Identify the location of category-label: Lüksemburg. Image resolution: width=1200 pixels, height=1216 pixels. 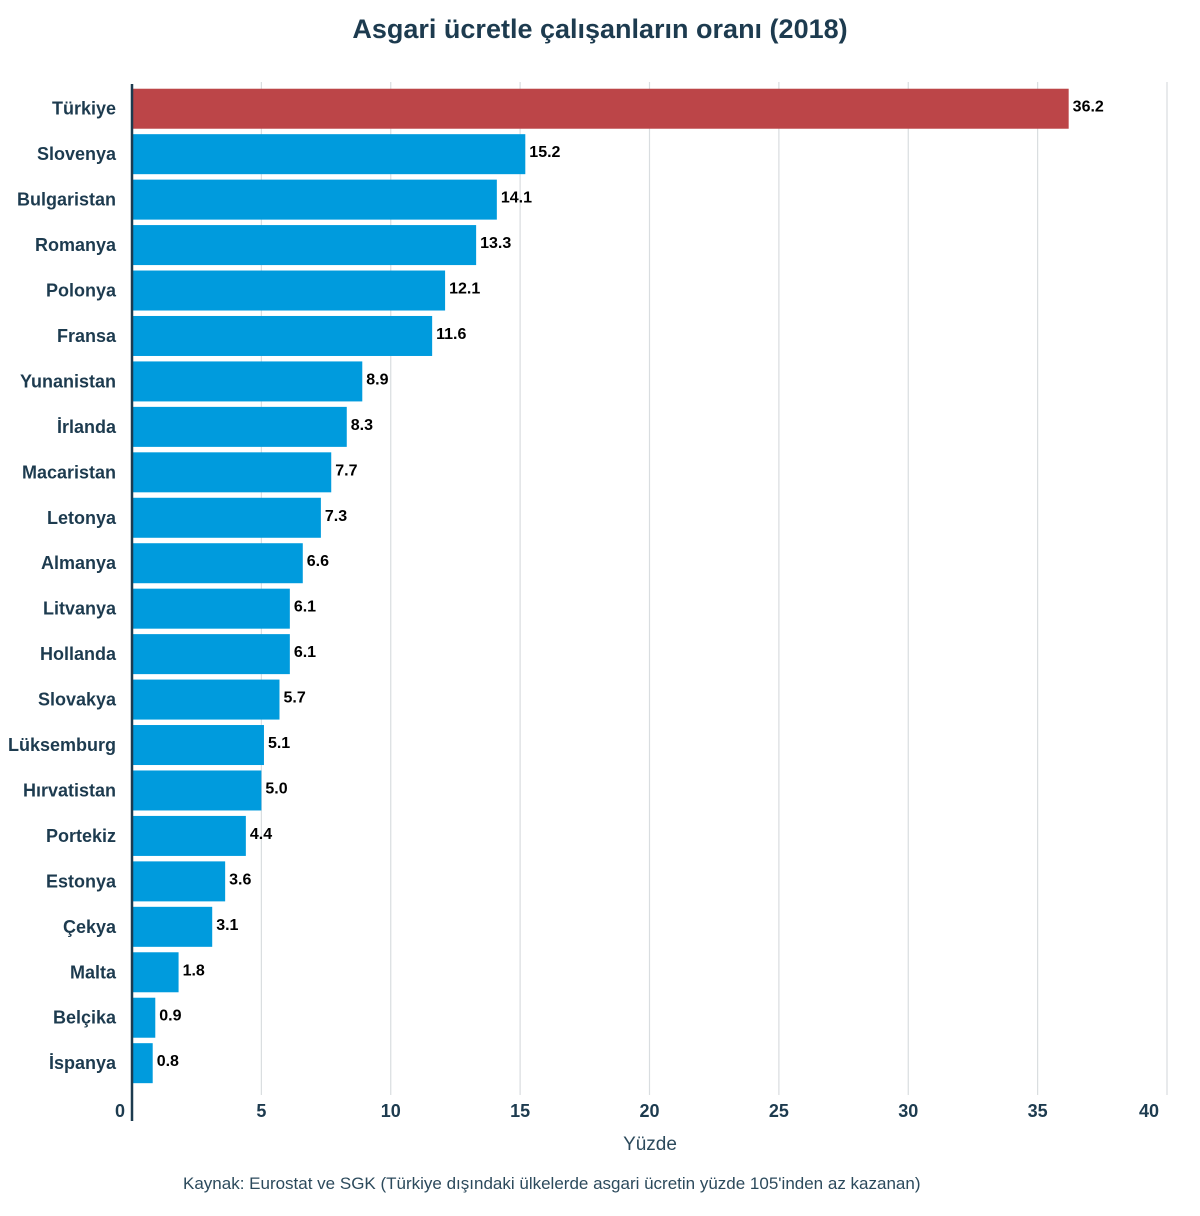
(62, 745).